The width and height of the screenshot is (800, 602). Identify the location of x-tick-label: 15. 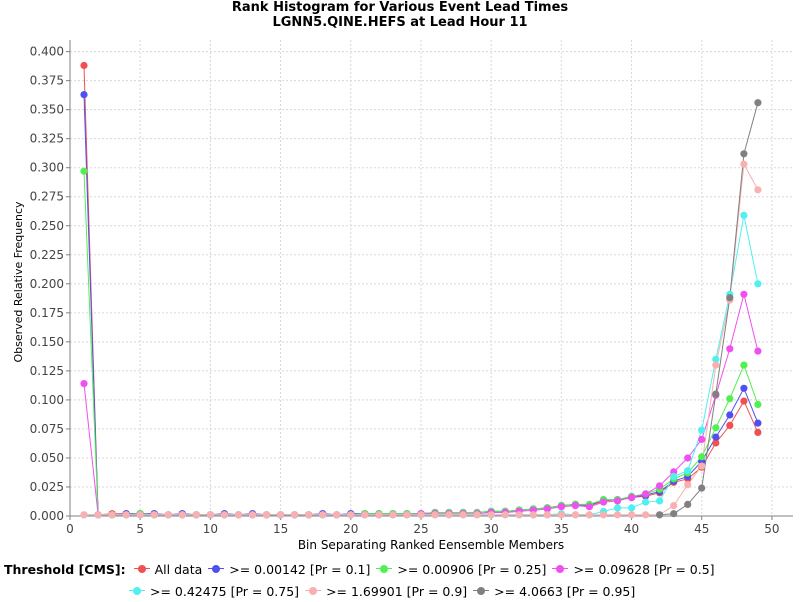
(280, 529).